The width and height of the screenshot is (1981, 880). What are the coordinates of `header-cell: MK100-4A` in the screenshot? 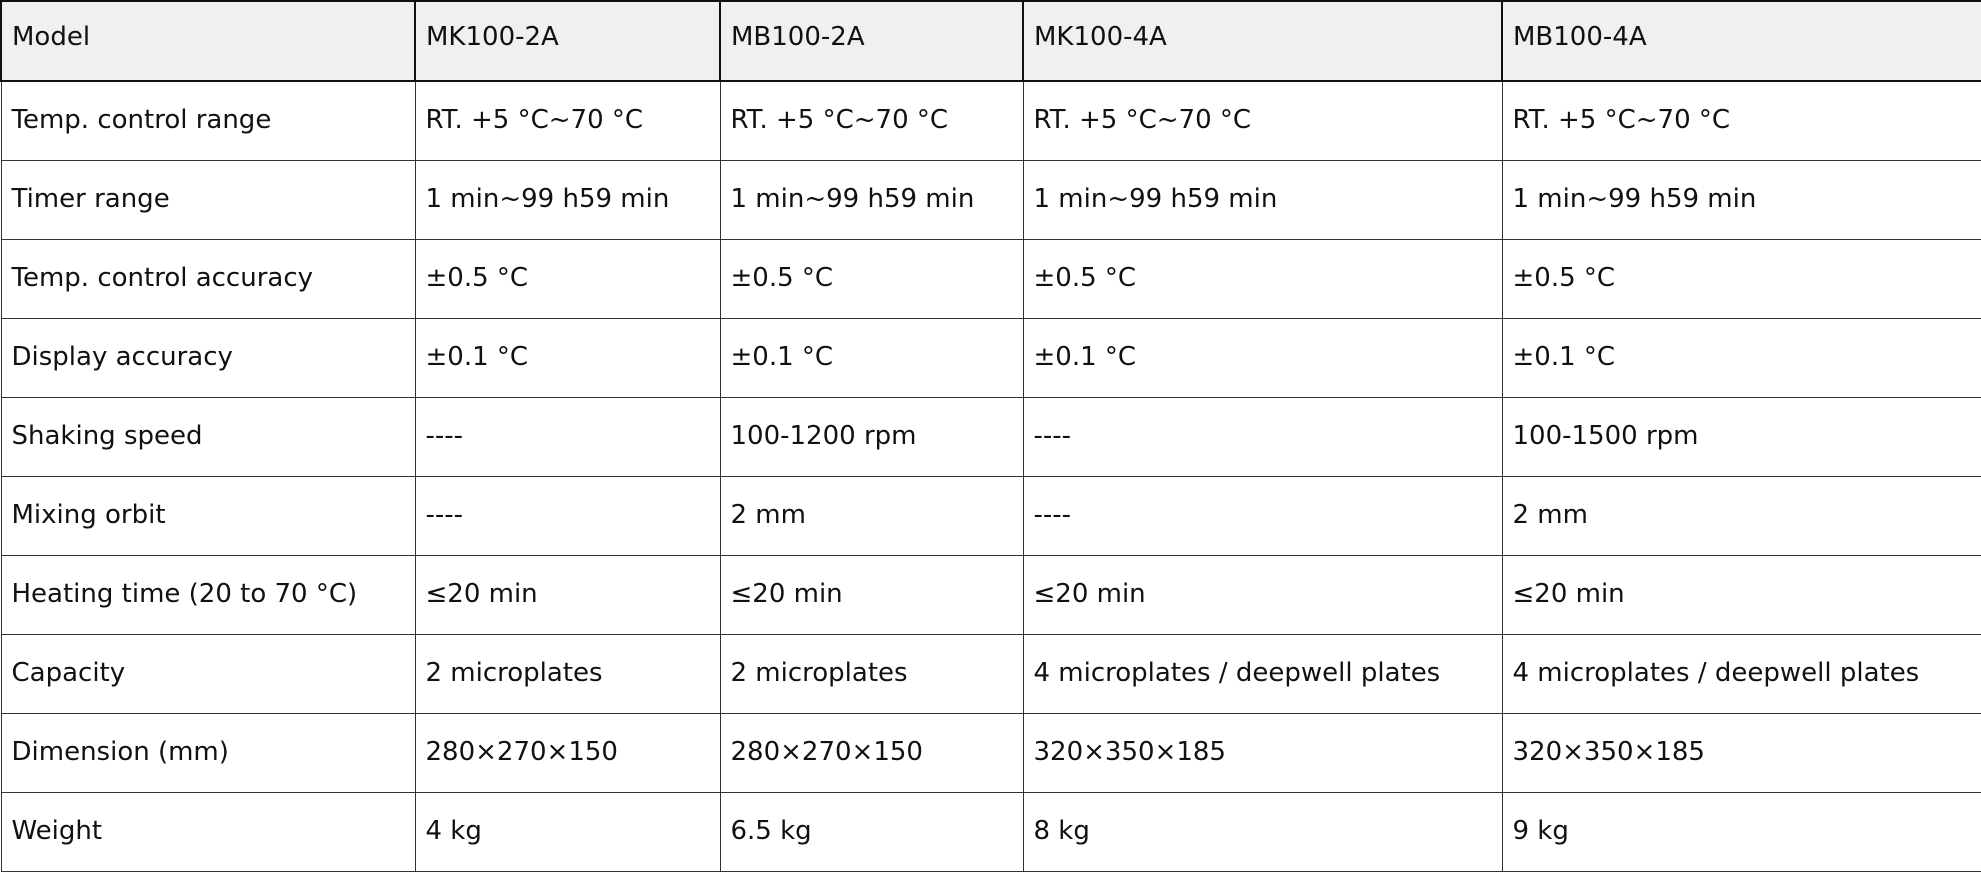 It's located at (1262, 41).